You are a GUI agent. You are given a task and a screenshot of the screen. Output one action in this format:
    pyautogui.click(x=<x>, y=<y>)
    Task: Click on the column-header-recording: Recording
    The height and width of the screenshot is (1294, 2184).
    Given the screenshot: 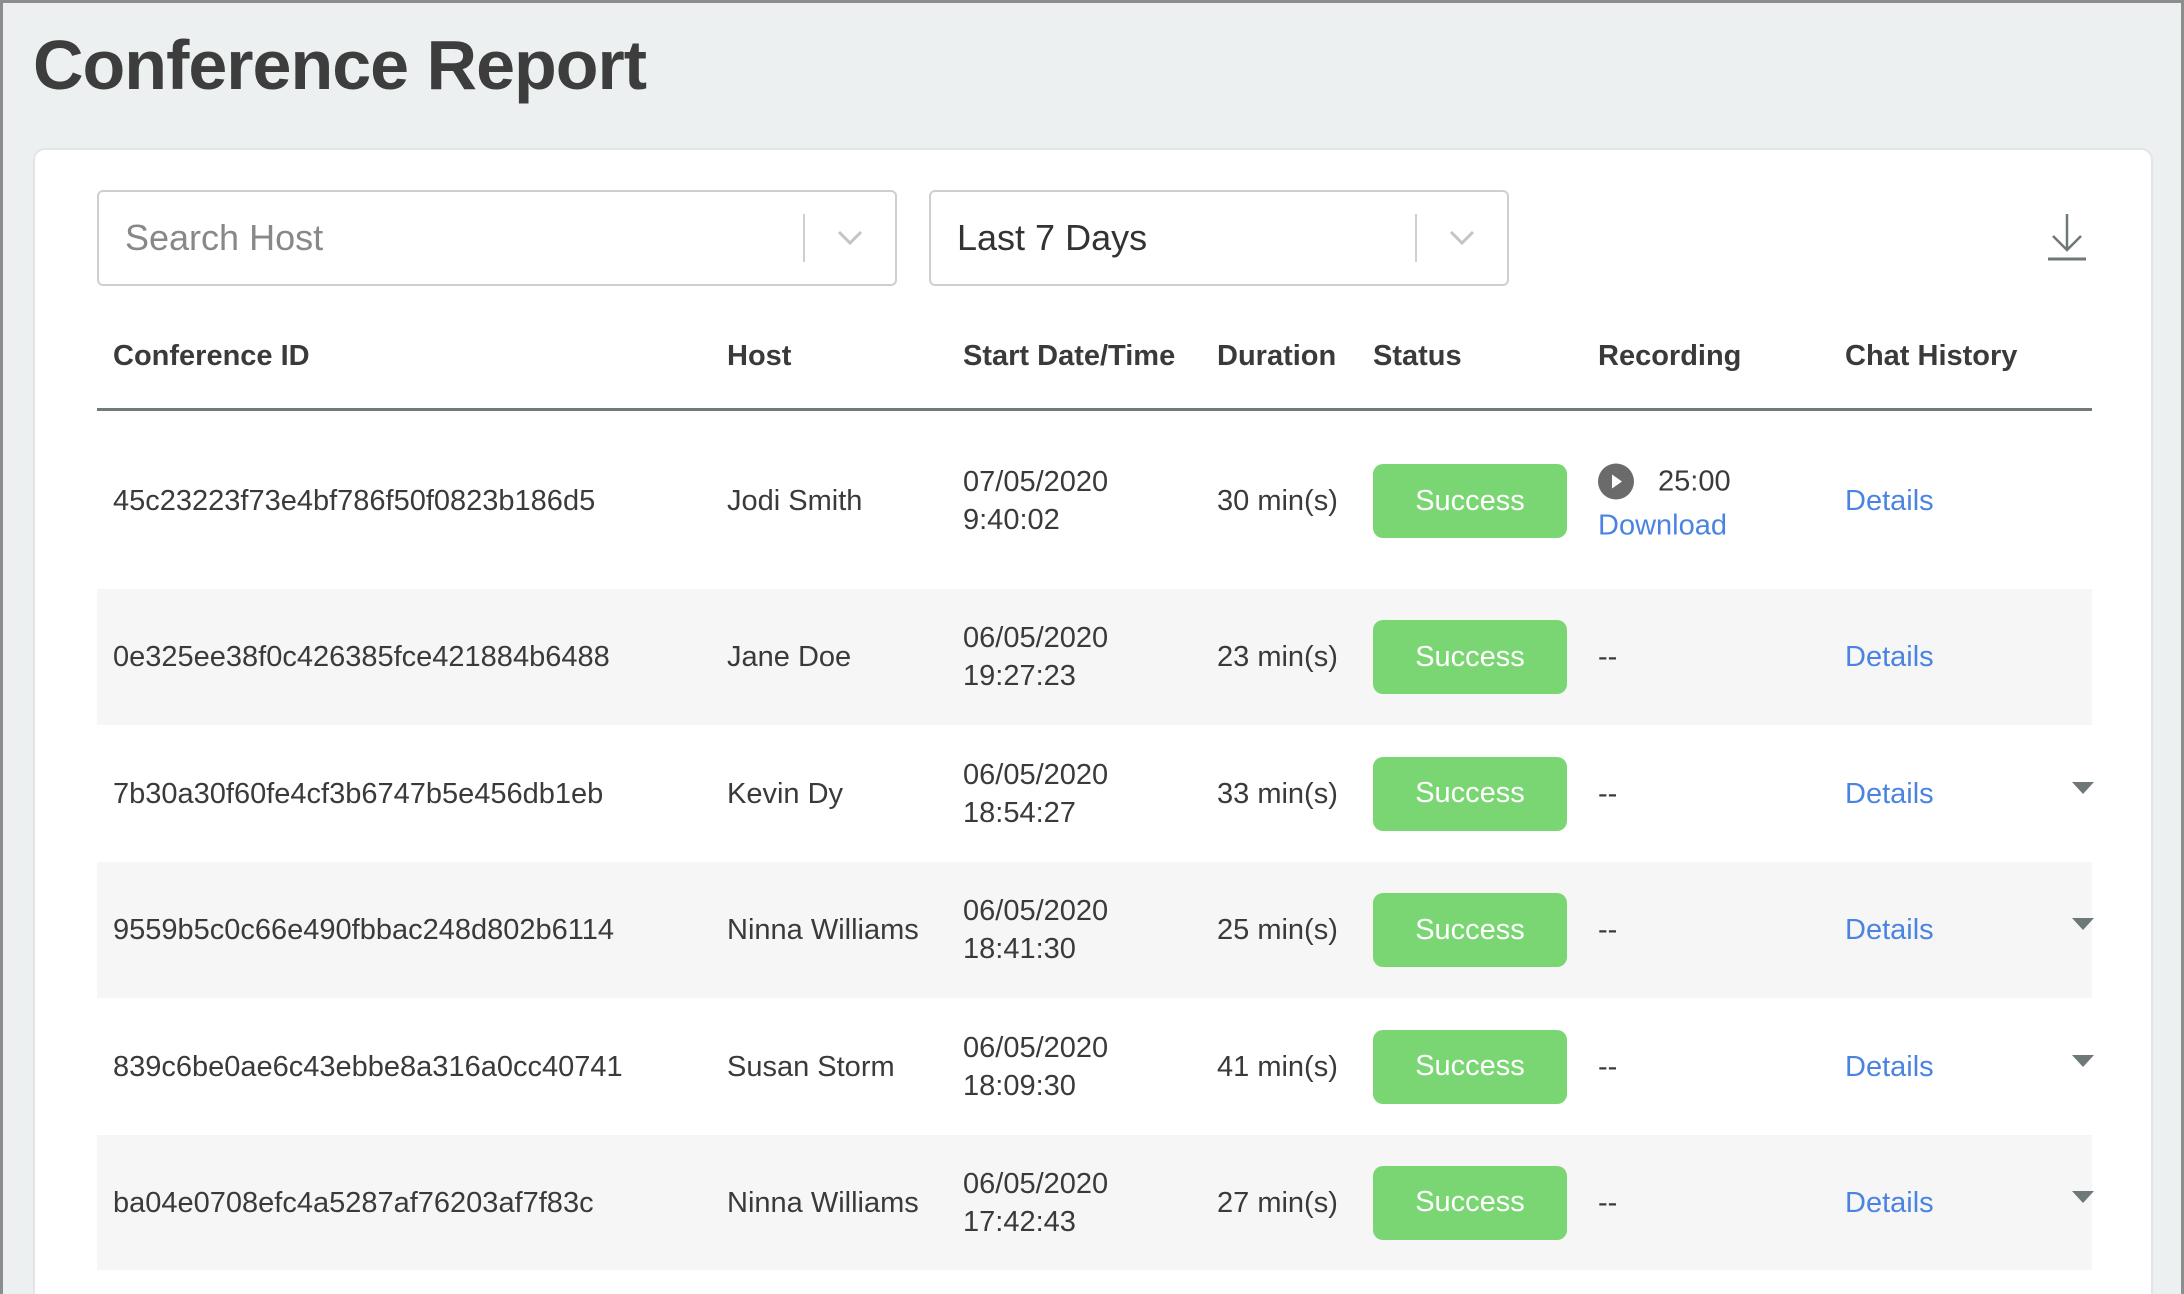 What is the action you would take?
    pyautogui.click(x=1670, y=356)
    